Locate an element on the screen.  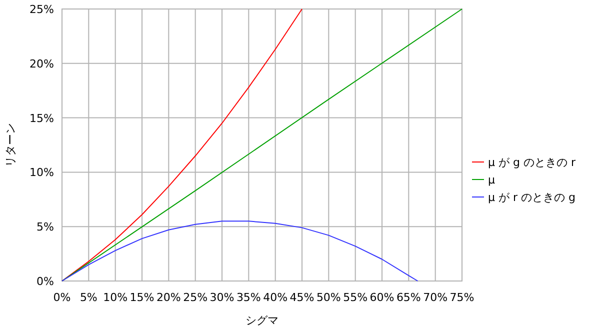
x-tick-label: 75% is located at coordinates (462, 297).